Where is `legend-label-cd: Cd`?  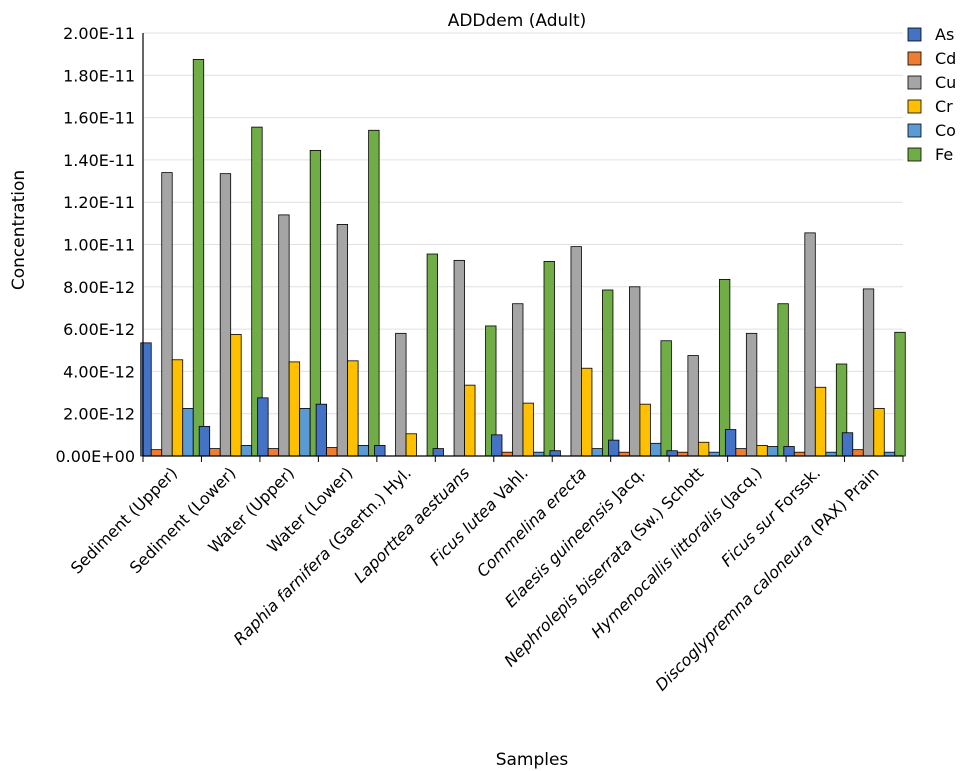
legend-label-cd: Cd is located at coordinates (945, 58).